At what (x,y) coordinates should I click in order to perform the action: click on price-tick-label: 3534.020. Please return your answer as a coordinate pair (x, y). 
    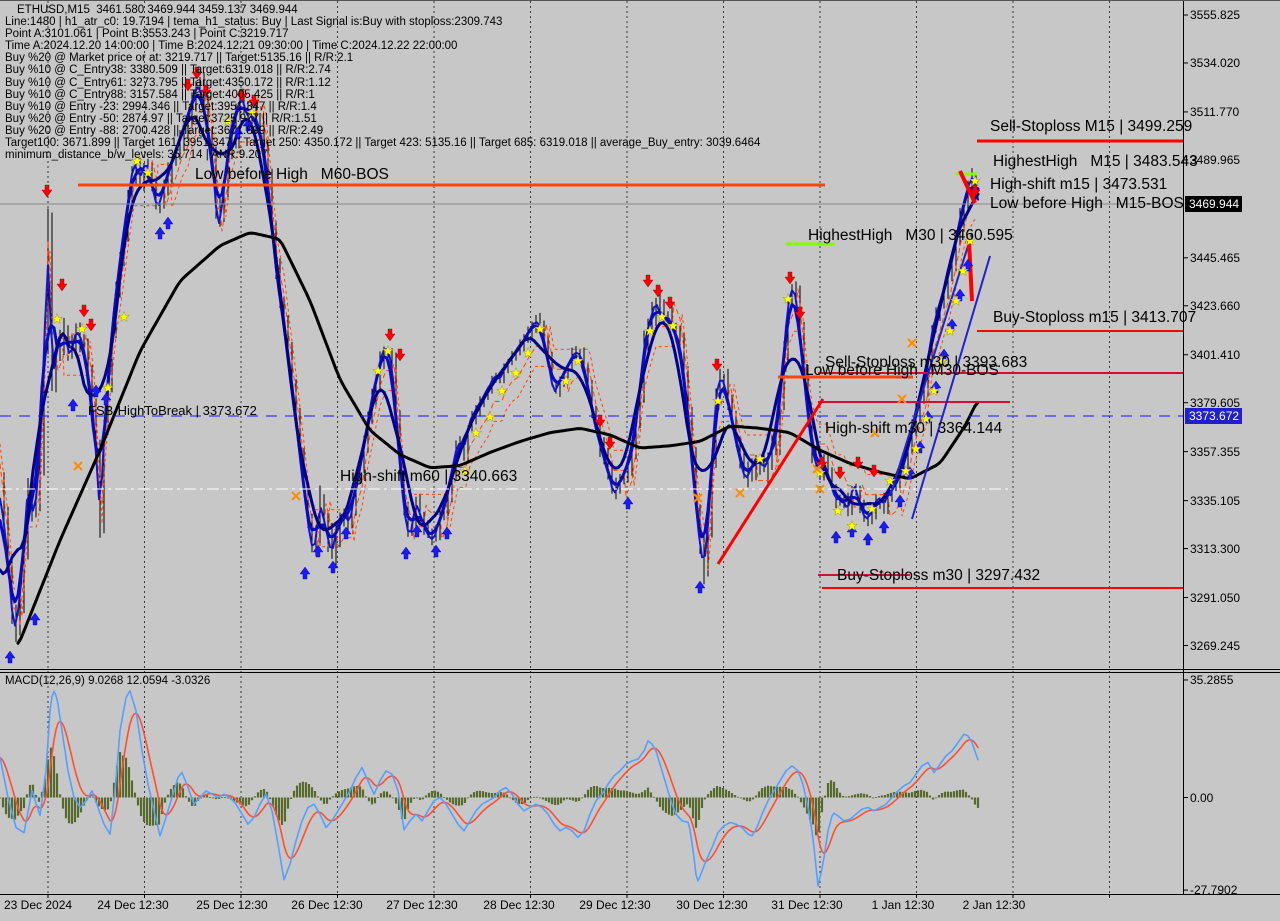
    Looking at the image, I should click on (1215, 62).